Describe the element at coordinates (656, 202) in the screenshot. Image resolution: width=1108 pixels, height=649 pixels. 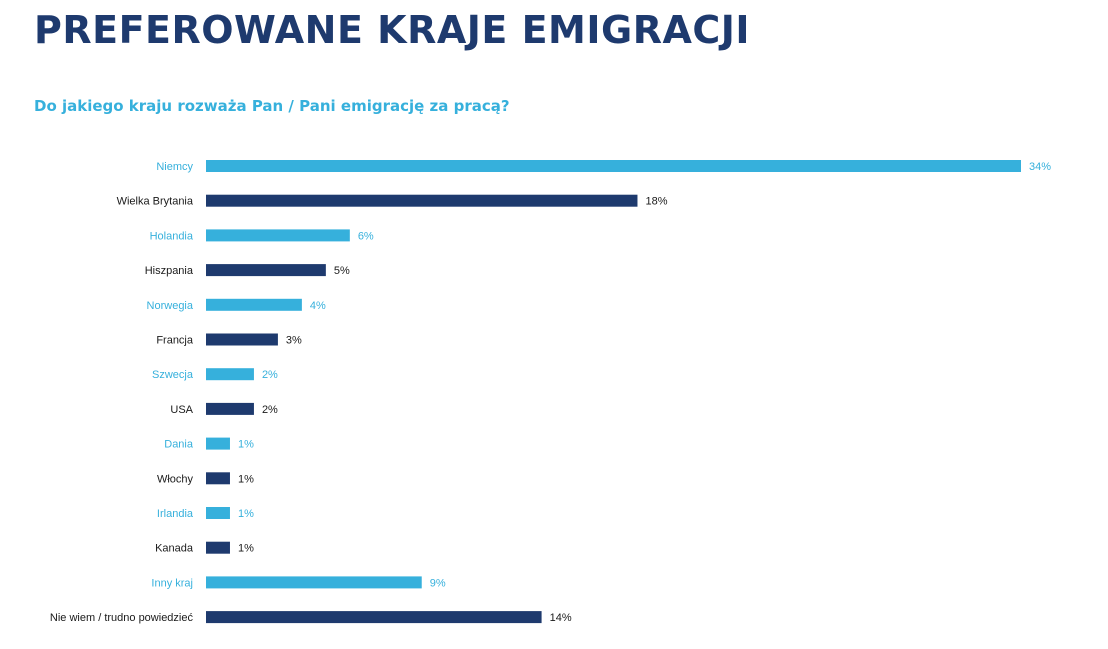
I see `value-label: 18%` at that location.